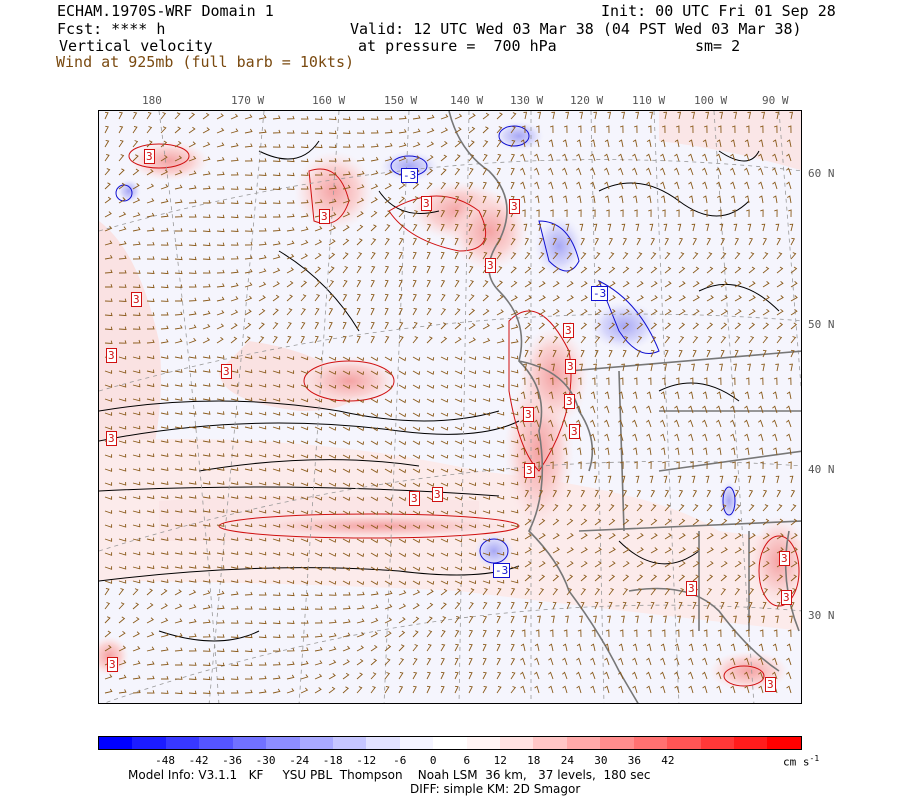 This screenshot has width=900, height=800. What do you see at coordinates (401, 100) in the screenshot?
I see `lon-label: 150 W` at bounding box center [401, 100].